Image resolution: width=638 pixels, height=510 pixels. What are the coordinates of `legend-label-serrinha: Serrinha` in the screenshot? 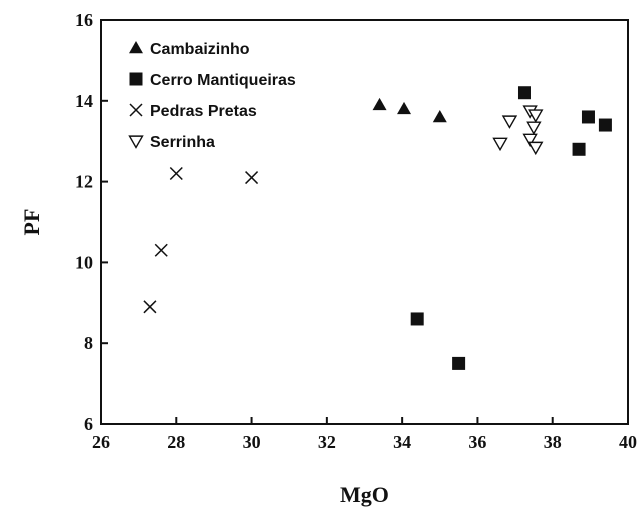 It's located at (182, 142).